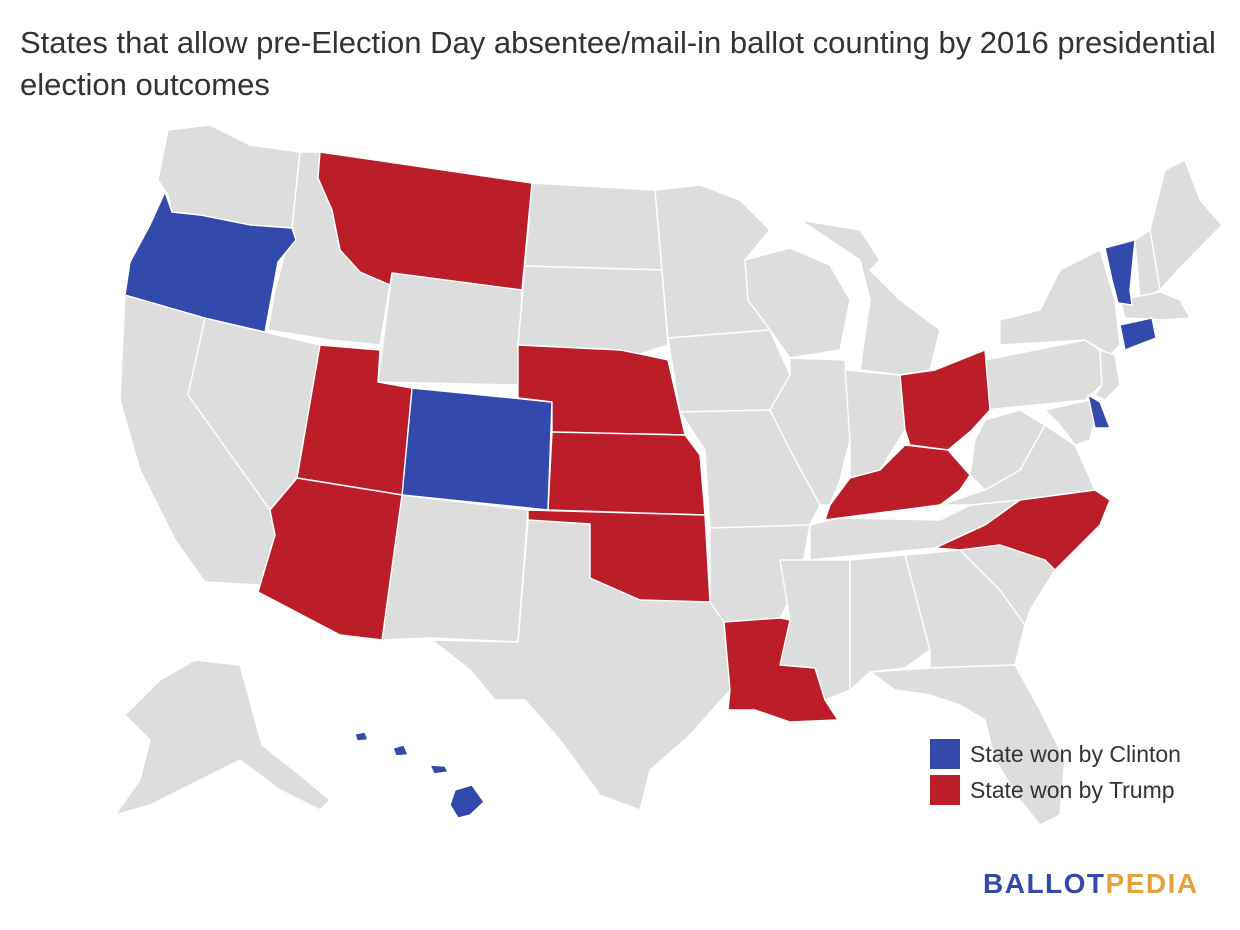 Image resolution: width=1240 pixels, height=930 pixels. Describe the element at coordinates (222, 737) in the screenshot. I see `state-alaska` at that location.